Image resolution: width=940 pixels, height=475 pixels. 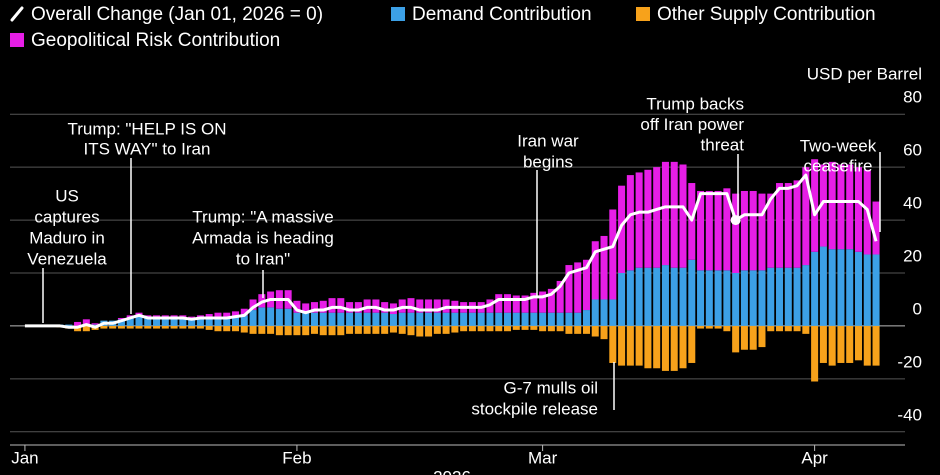 What do you see at coordinates (912, 255) in the screenshot?
I see `y-tick-label: 20` at bounding box center [912, 255].